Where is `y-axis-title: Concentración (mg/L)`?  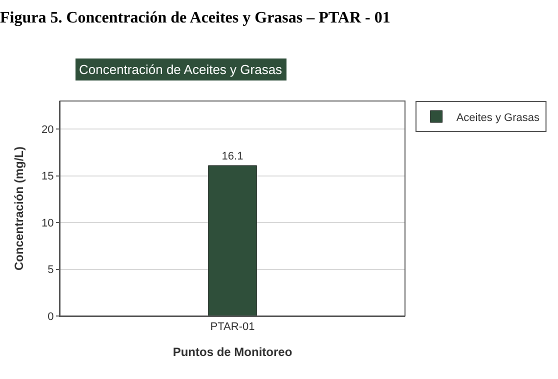 y-axis-title: Concentración (mg/L) is located at coordinates (19, 208).